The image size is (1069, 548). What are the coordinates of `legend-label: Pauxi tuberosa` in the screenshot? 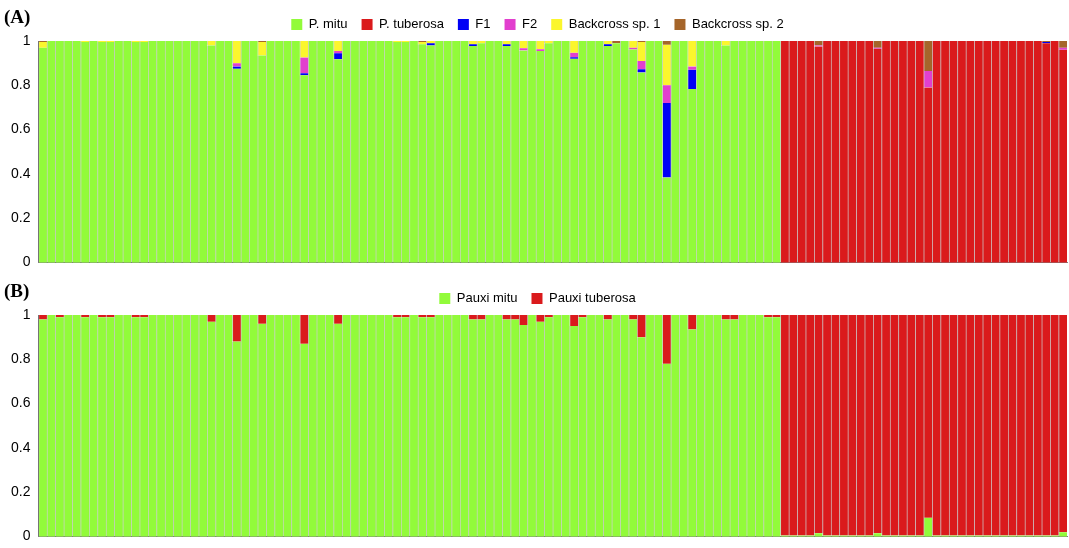 It's located at (592, 298).